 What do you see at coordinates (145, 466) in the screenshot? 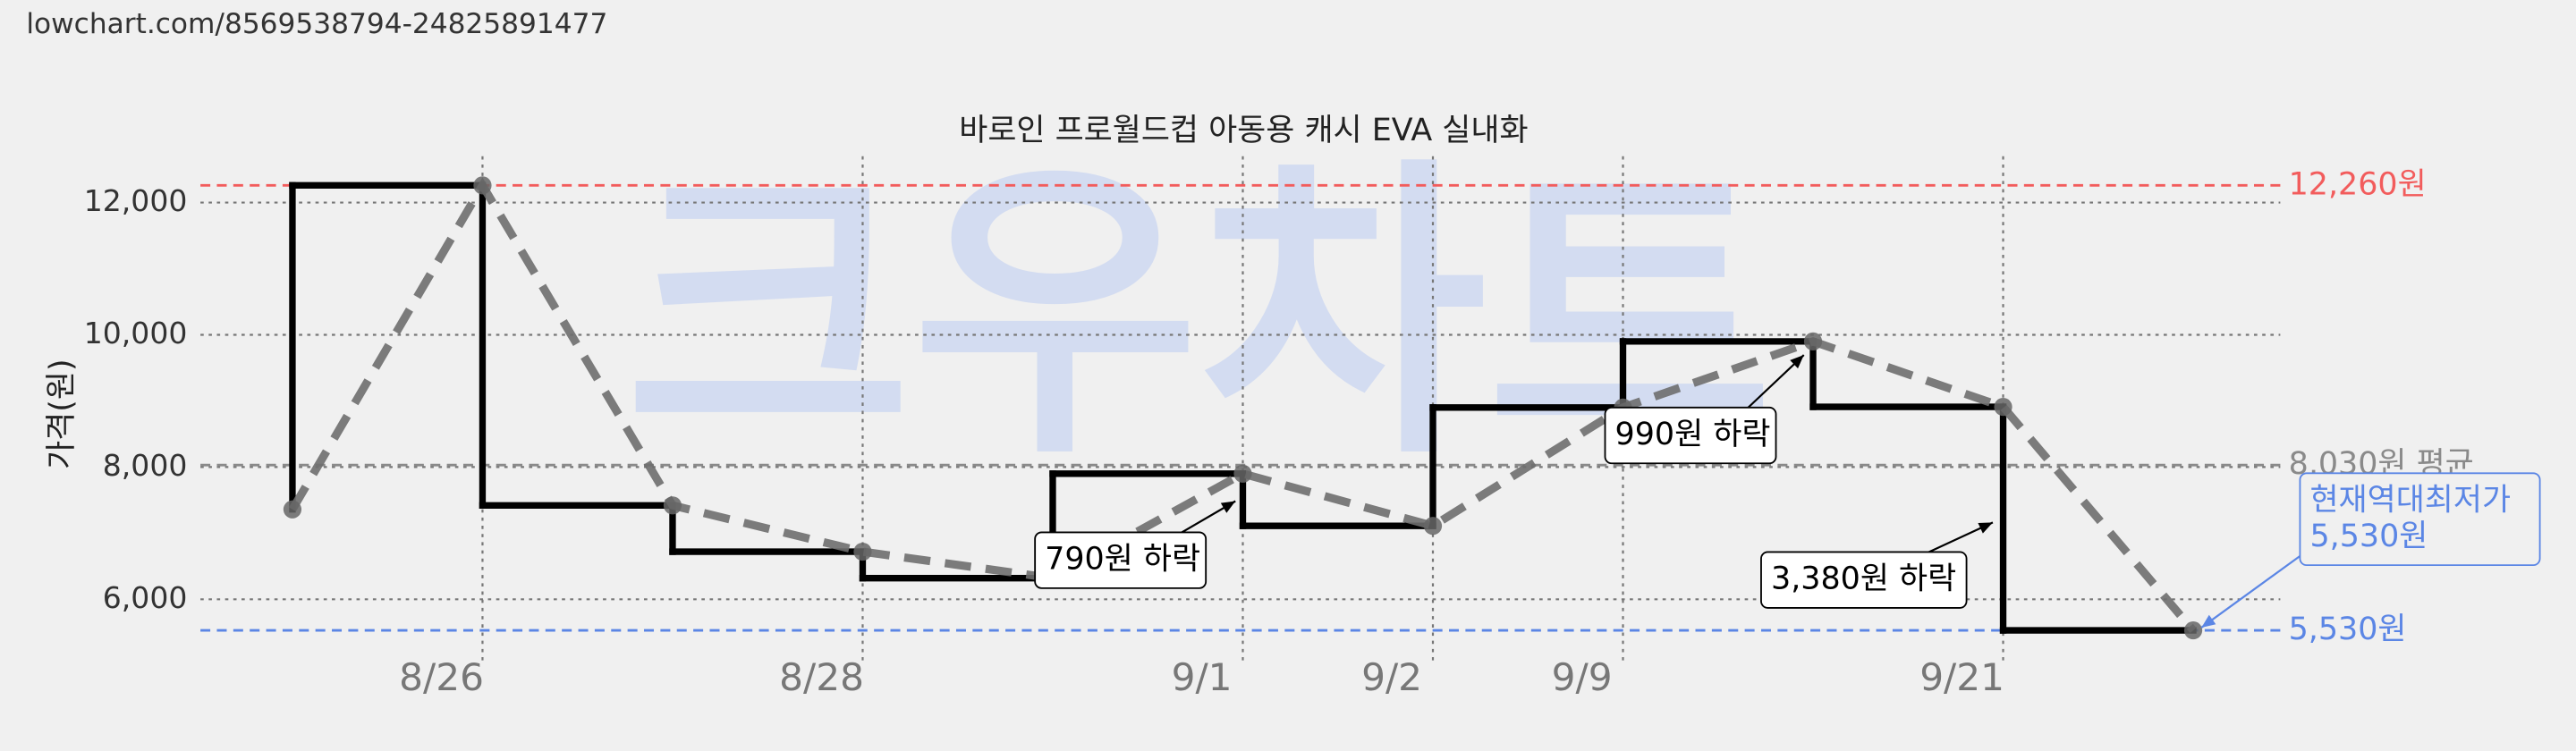
I see `y-tick-label: 8,000` at bounding box center [145, 466].